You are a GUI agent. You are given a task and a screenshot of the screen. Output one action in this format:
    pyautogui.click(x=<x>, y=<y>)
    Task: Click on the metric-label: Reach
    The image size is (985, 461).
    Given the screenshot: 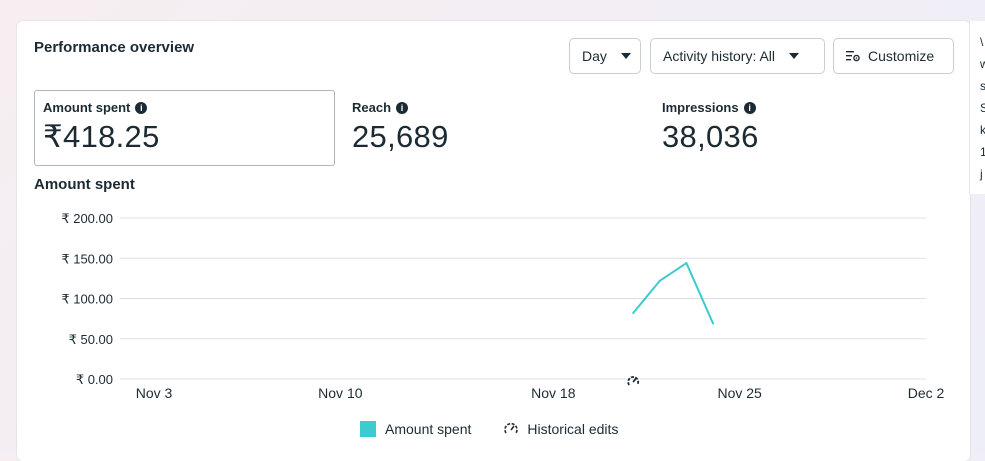 What is the action you would take?
    pyautogui.click(x=372, y=107)
    